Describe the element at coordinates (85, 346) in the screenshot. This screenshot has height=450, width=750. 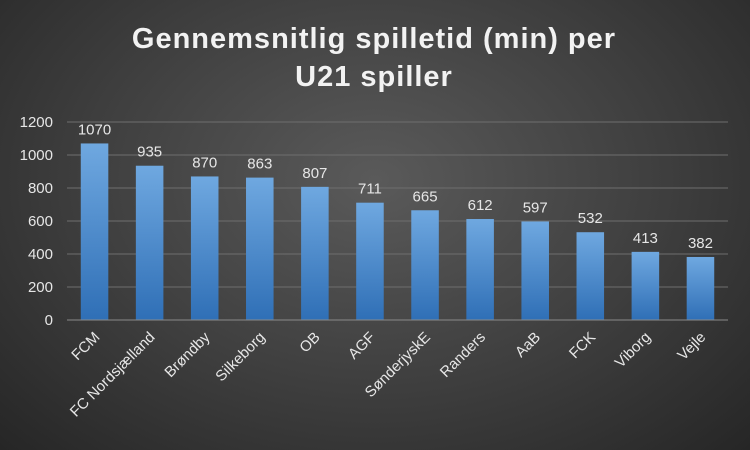
I see `x-category-label: FCM` at that location.